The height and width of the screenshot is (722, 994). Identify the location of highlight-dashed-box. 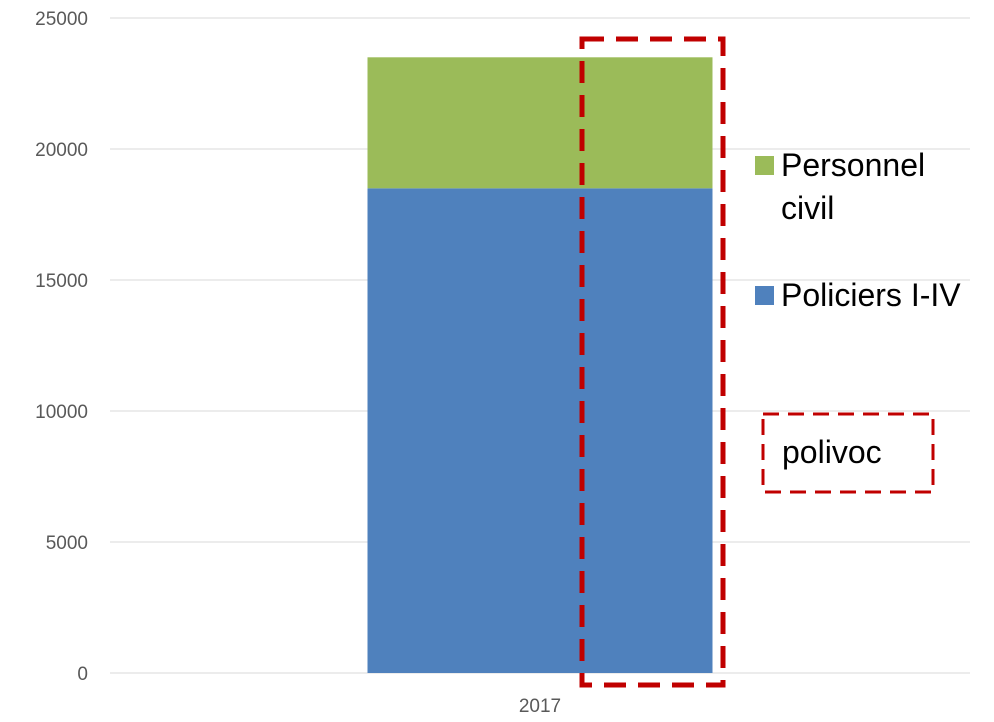
(652, 362).